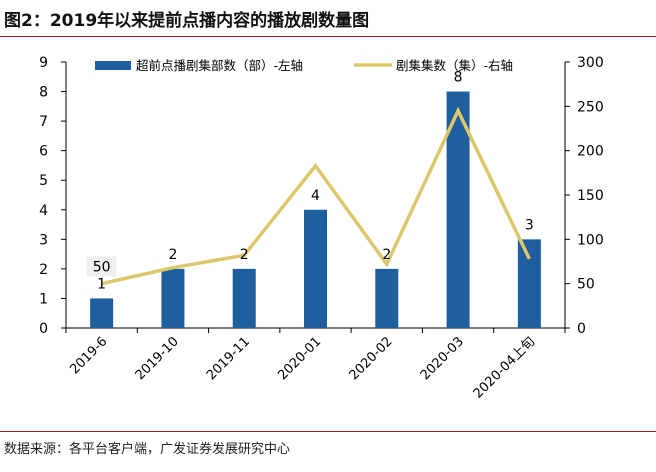 Image resolution: width=656 pixels, height=472 pixels. Describe the element at coordinates (43, 329) in the screenshot. I see `left-tick-label: 0` at that location.